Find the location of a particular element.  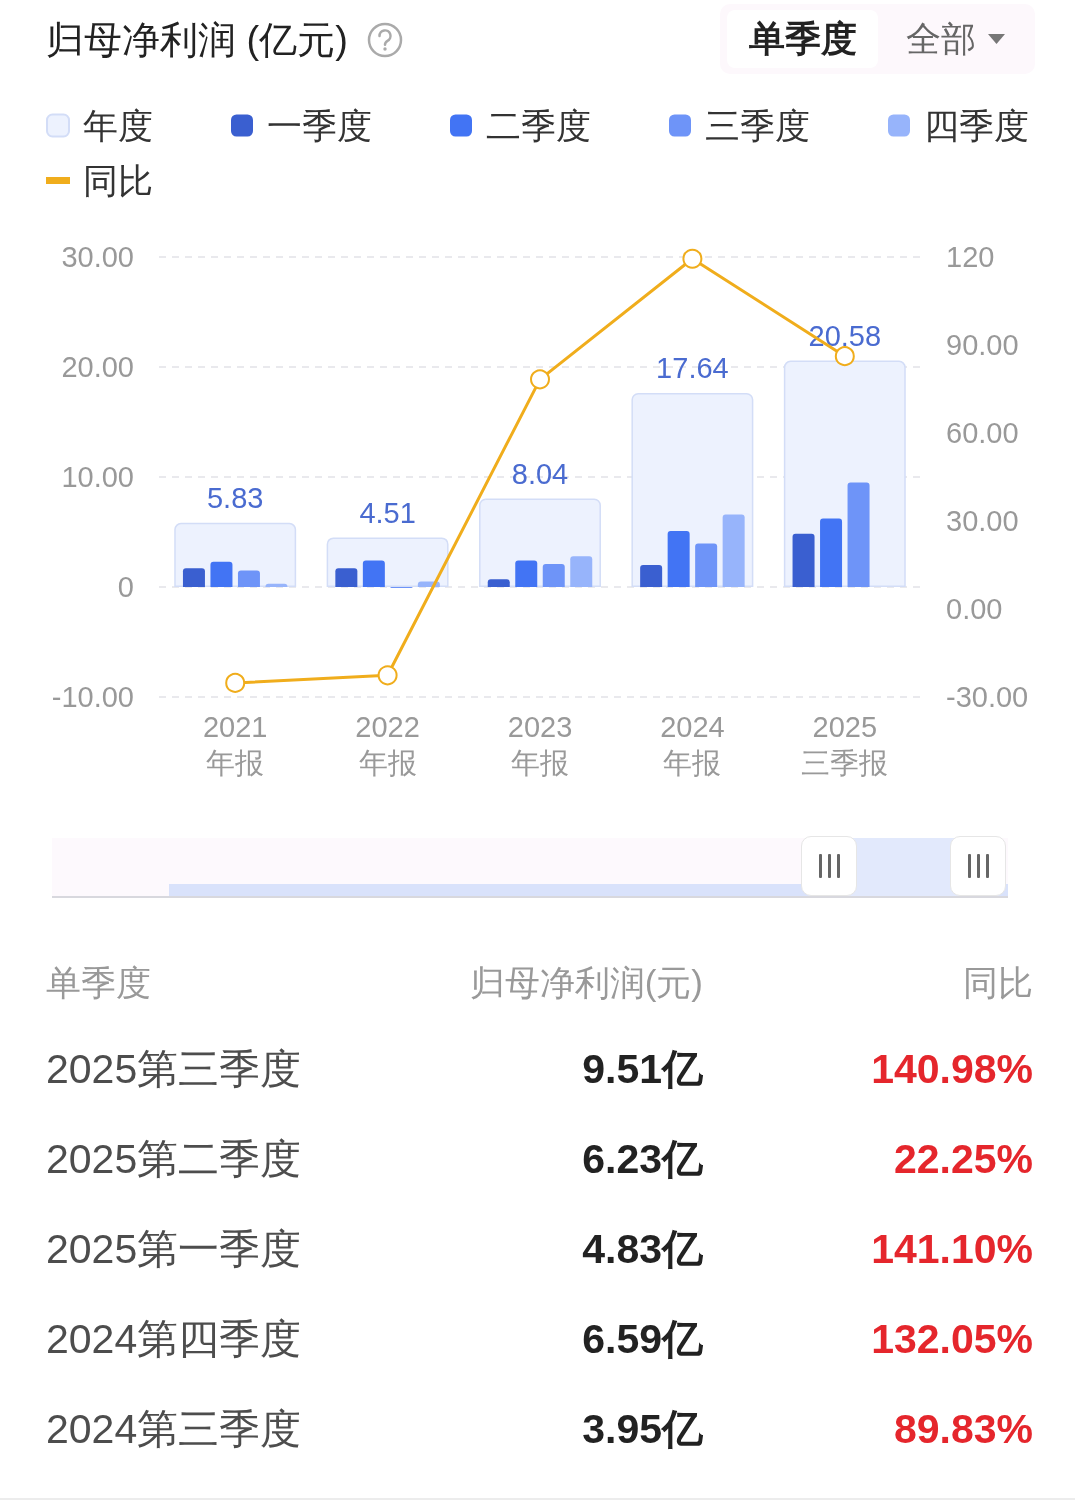

text: 132.05% is located at coordinates (952, 1339).